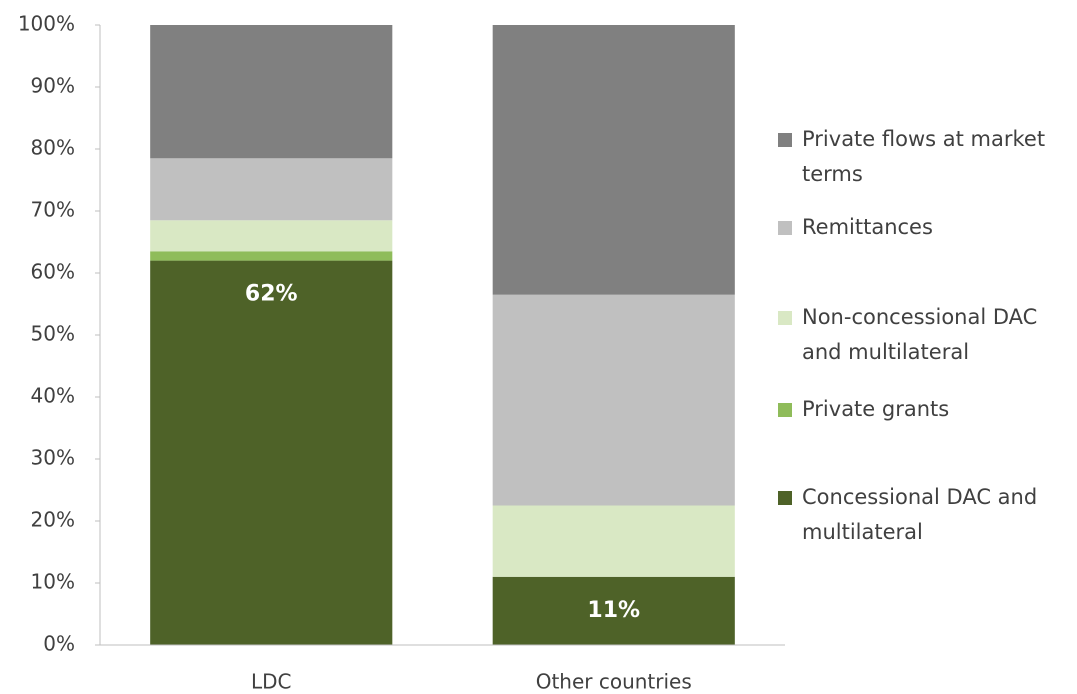 The image size is (1077, 694). What do you see at coordinates (920, 514) in the screenshot?
I see `legend-label: Concessional DAC and multilateral` at bounding box center [920, 514].